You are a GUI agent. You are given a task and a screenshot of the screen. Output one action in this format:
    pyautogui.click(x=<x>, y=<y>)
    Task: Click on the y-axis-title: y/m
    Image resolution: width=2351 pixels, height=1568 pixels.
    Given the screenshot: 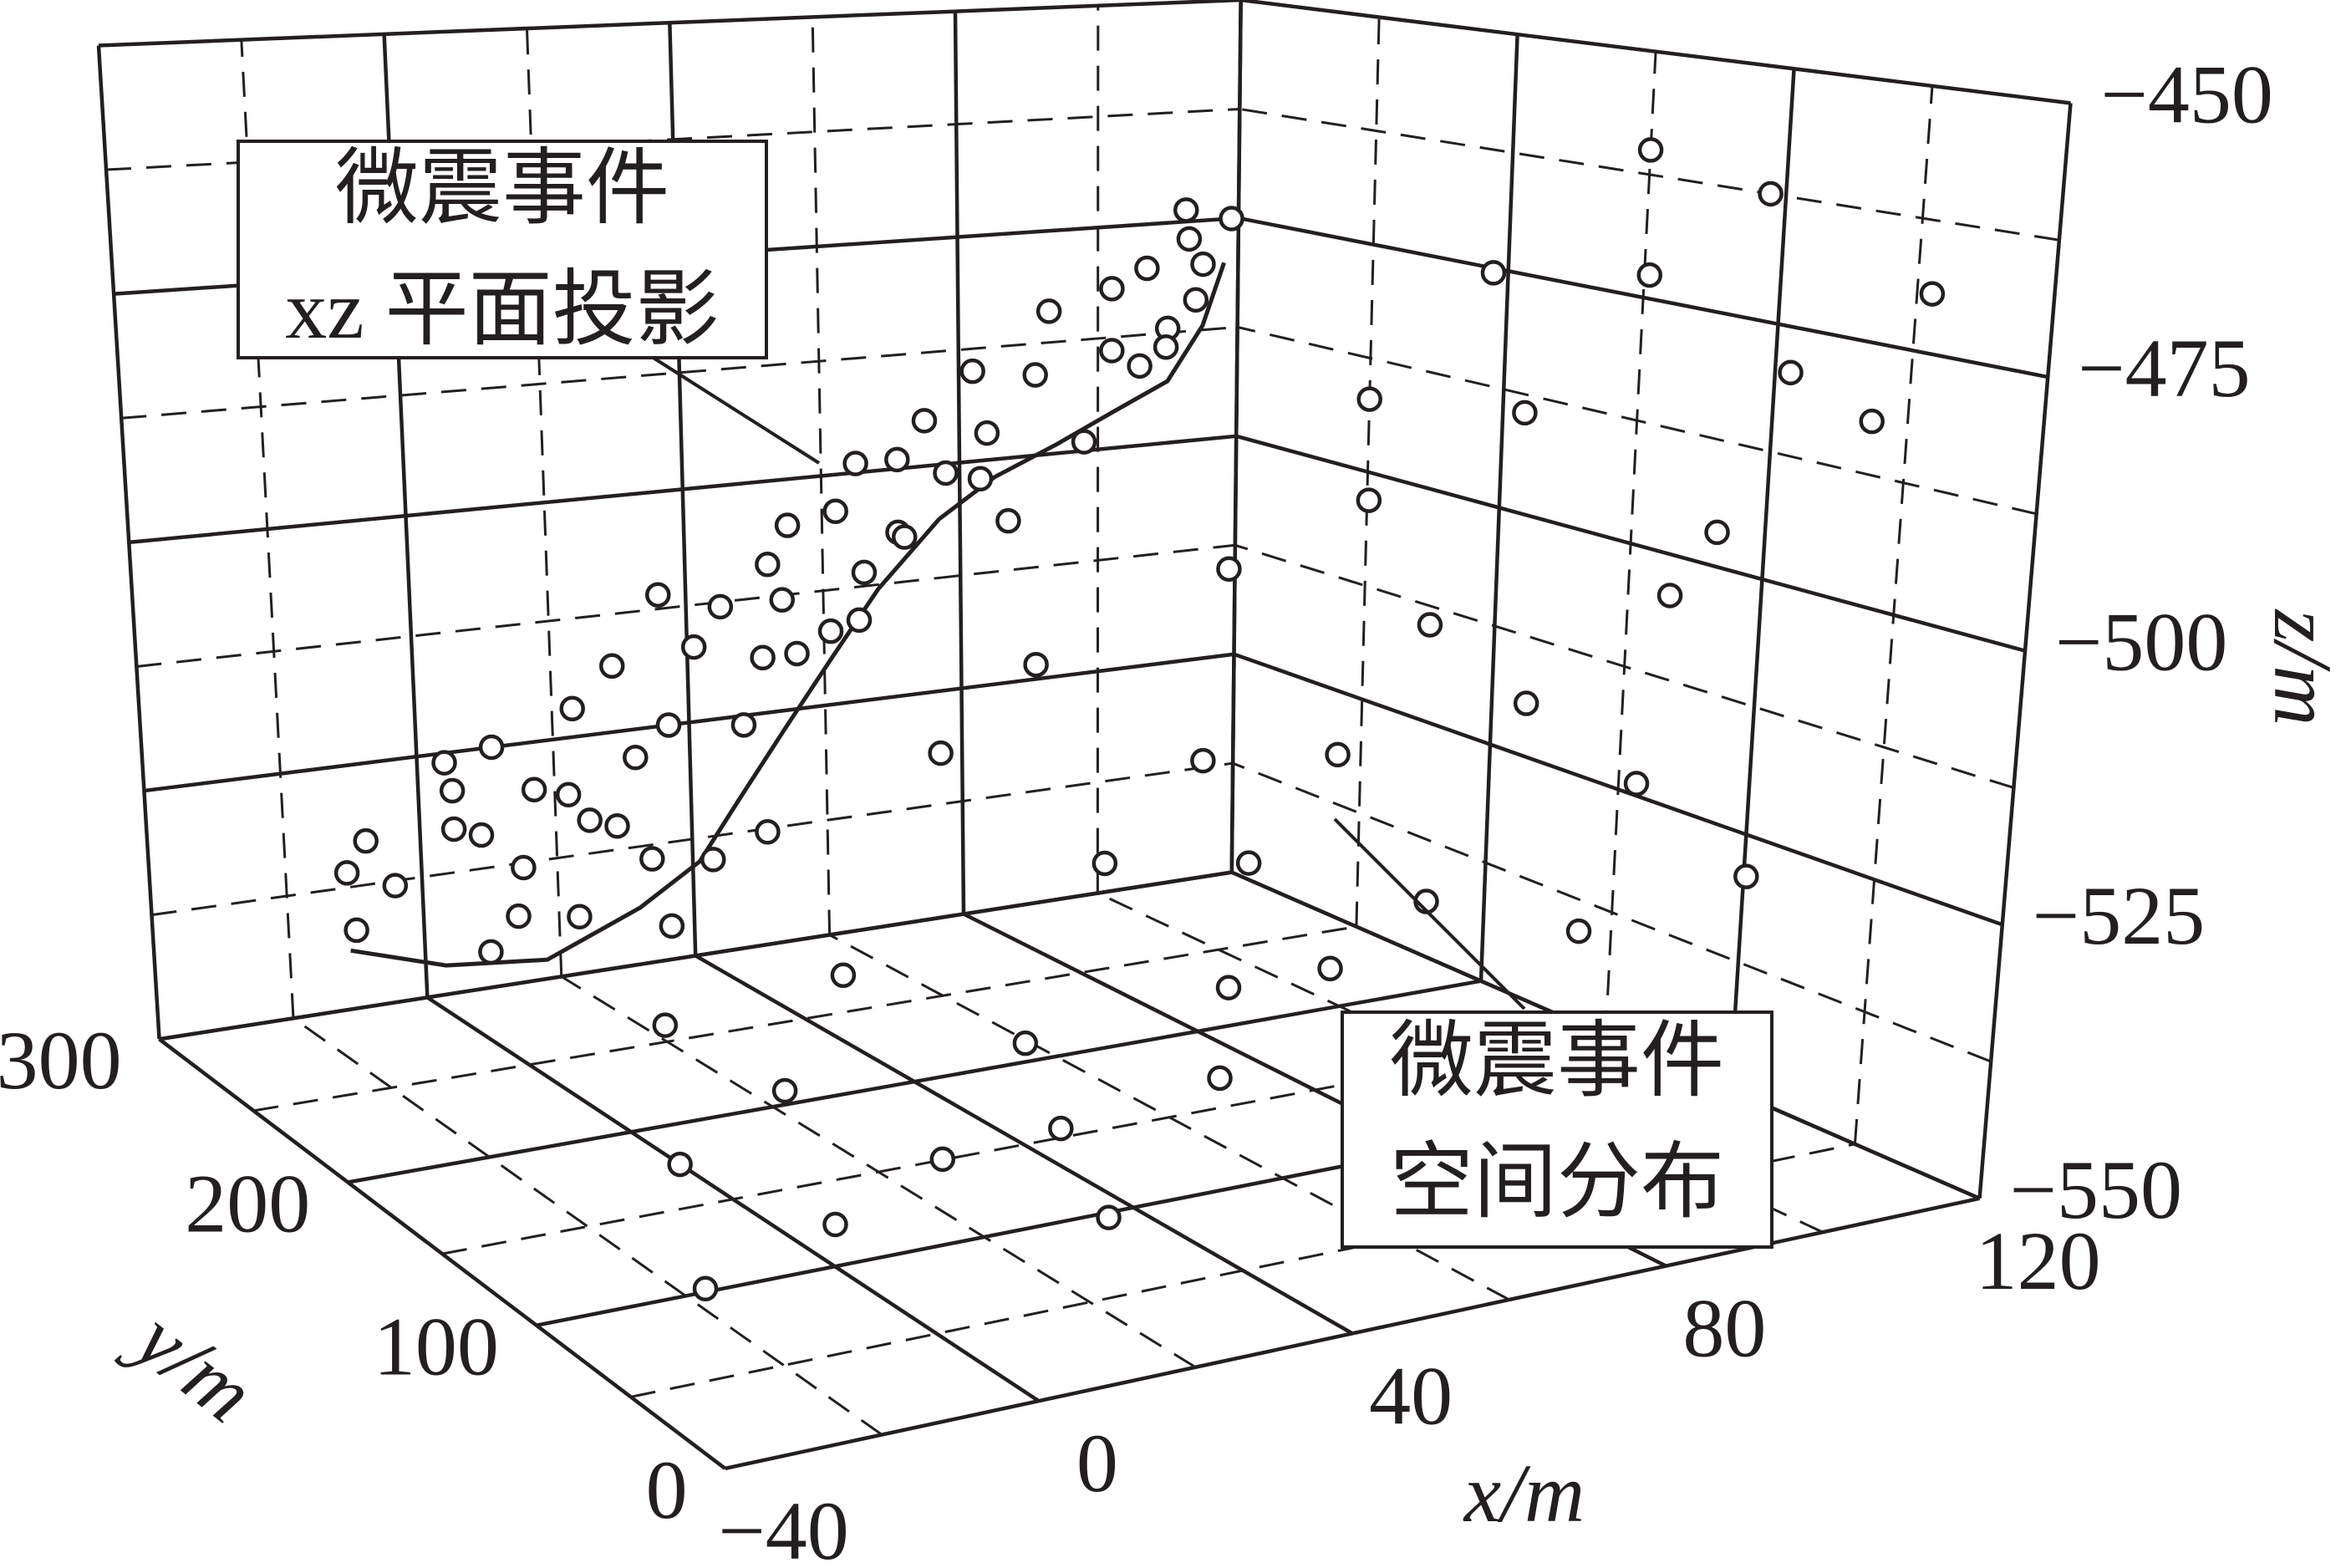 What is the action you would take?
    pyautogui.click(x=192, y=1364)
    